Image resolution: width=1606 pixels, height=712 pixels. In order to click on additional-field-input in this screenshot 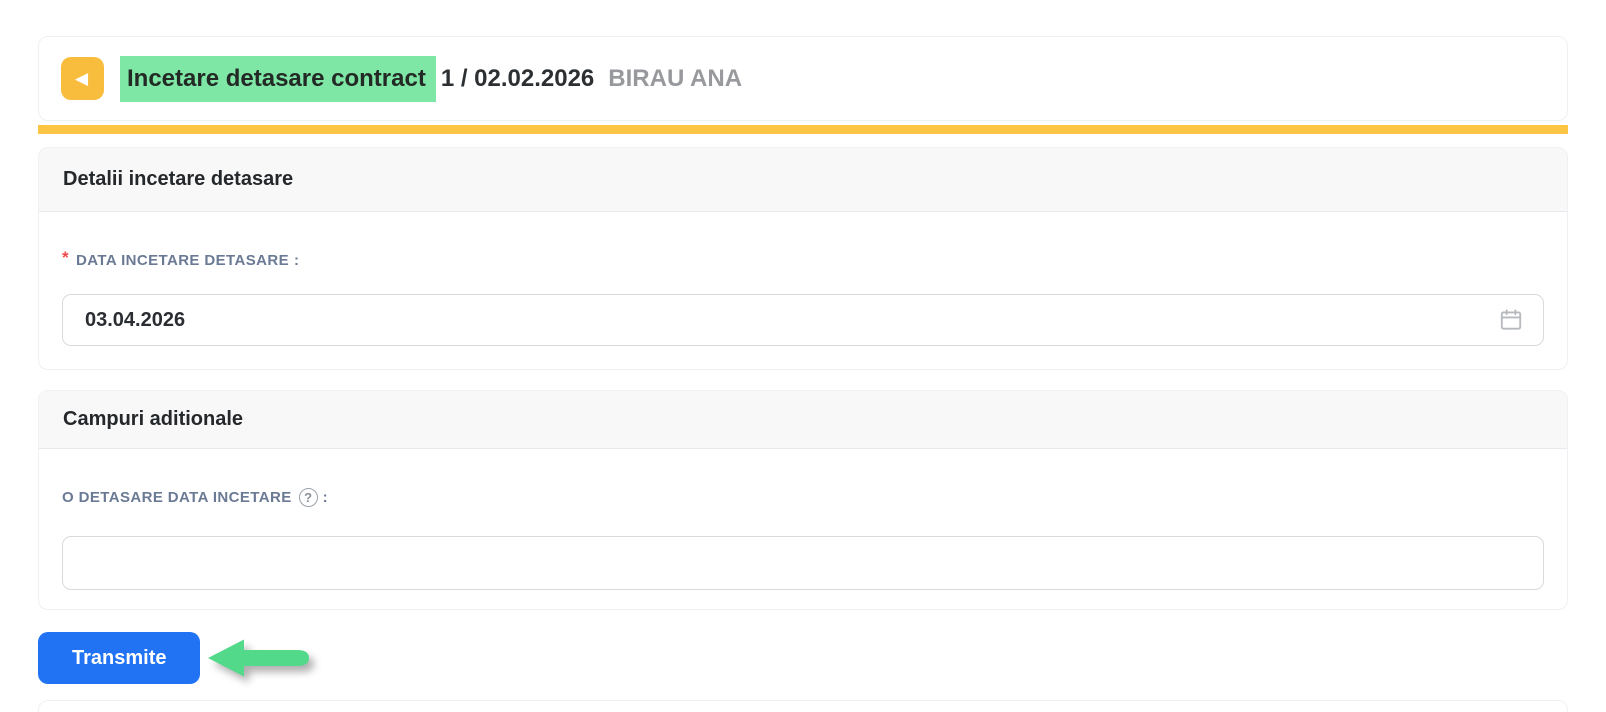, I will do `click(803, 563)`.